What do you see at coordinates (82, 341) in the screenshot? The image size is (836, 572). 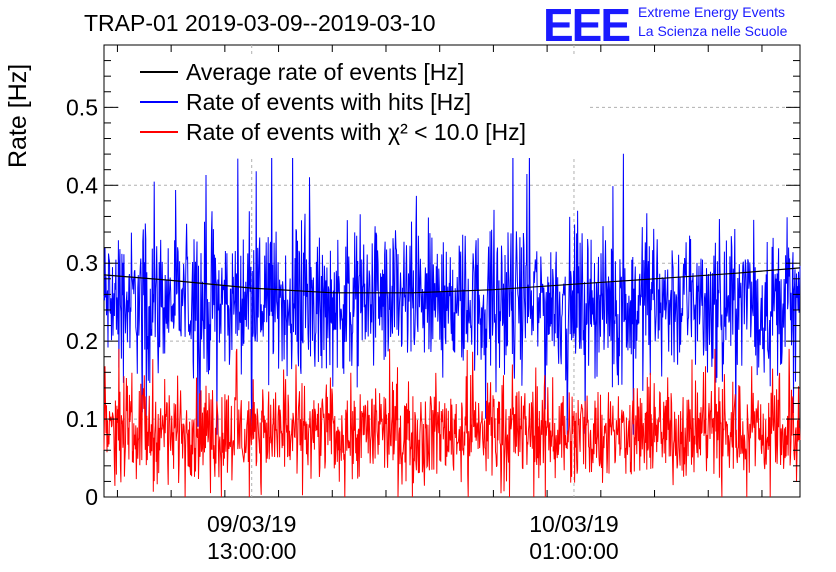 I see `y-tick-label: 0.2` at bounding box center [82, 341].